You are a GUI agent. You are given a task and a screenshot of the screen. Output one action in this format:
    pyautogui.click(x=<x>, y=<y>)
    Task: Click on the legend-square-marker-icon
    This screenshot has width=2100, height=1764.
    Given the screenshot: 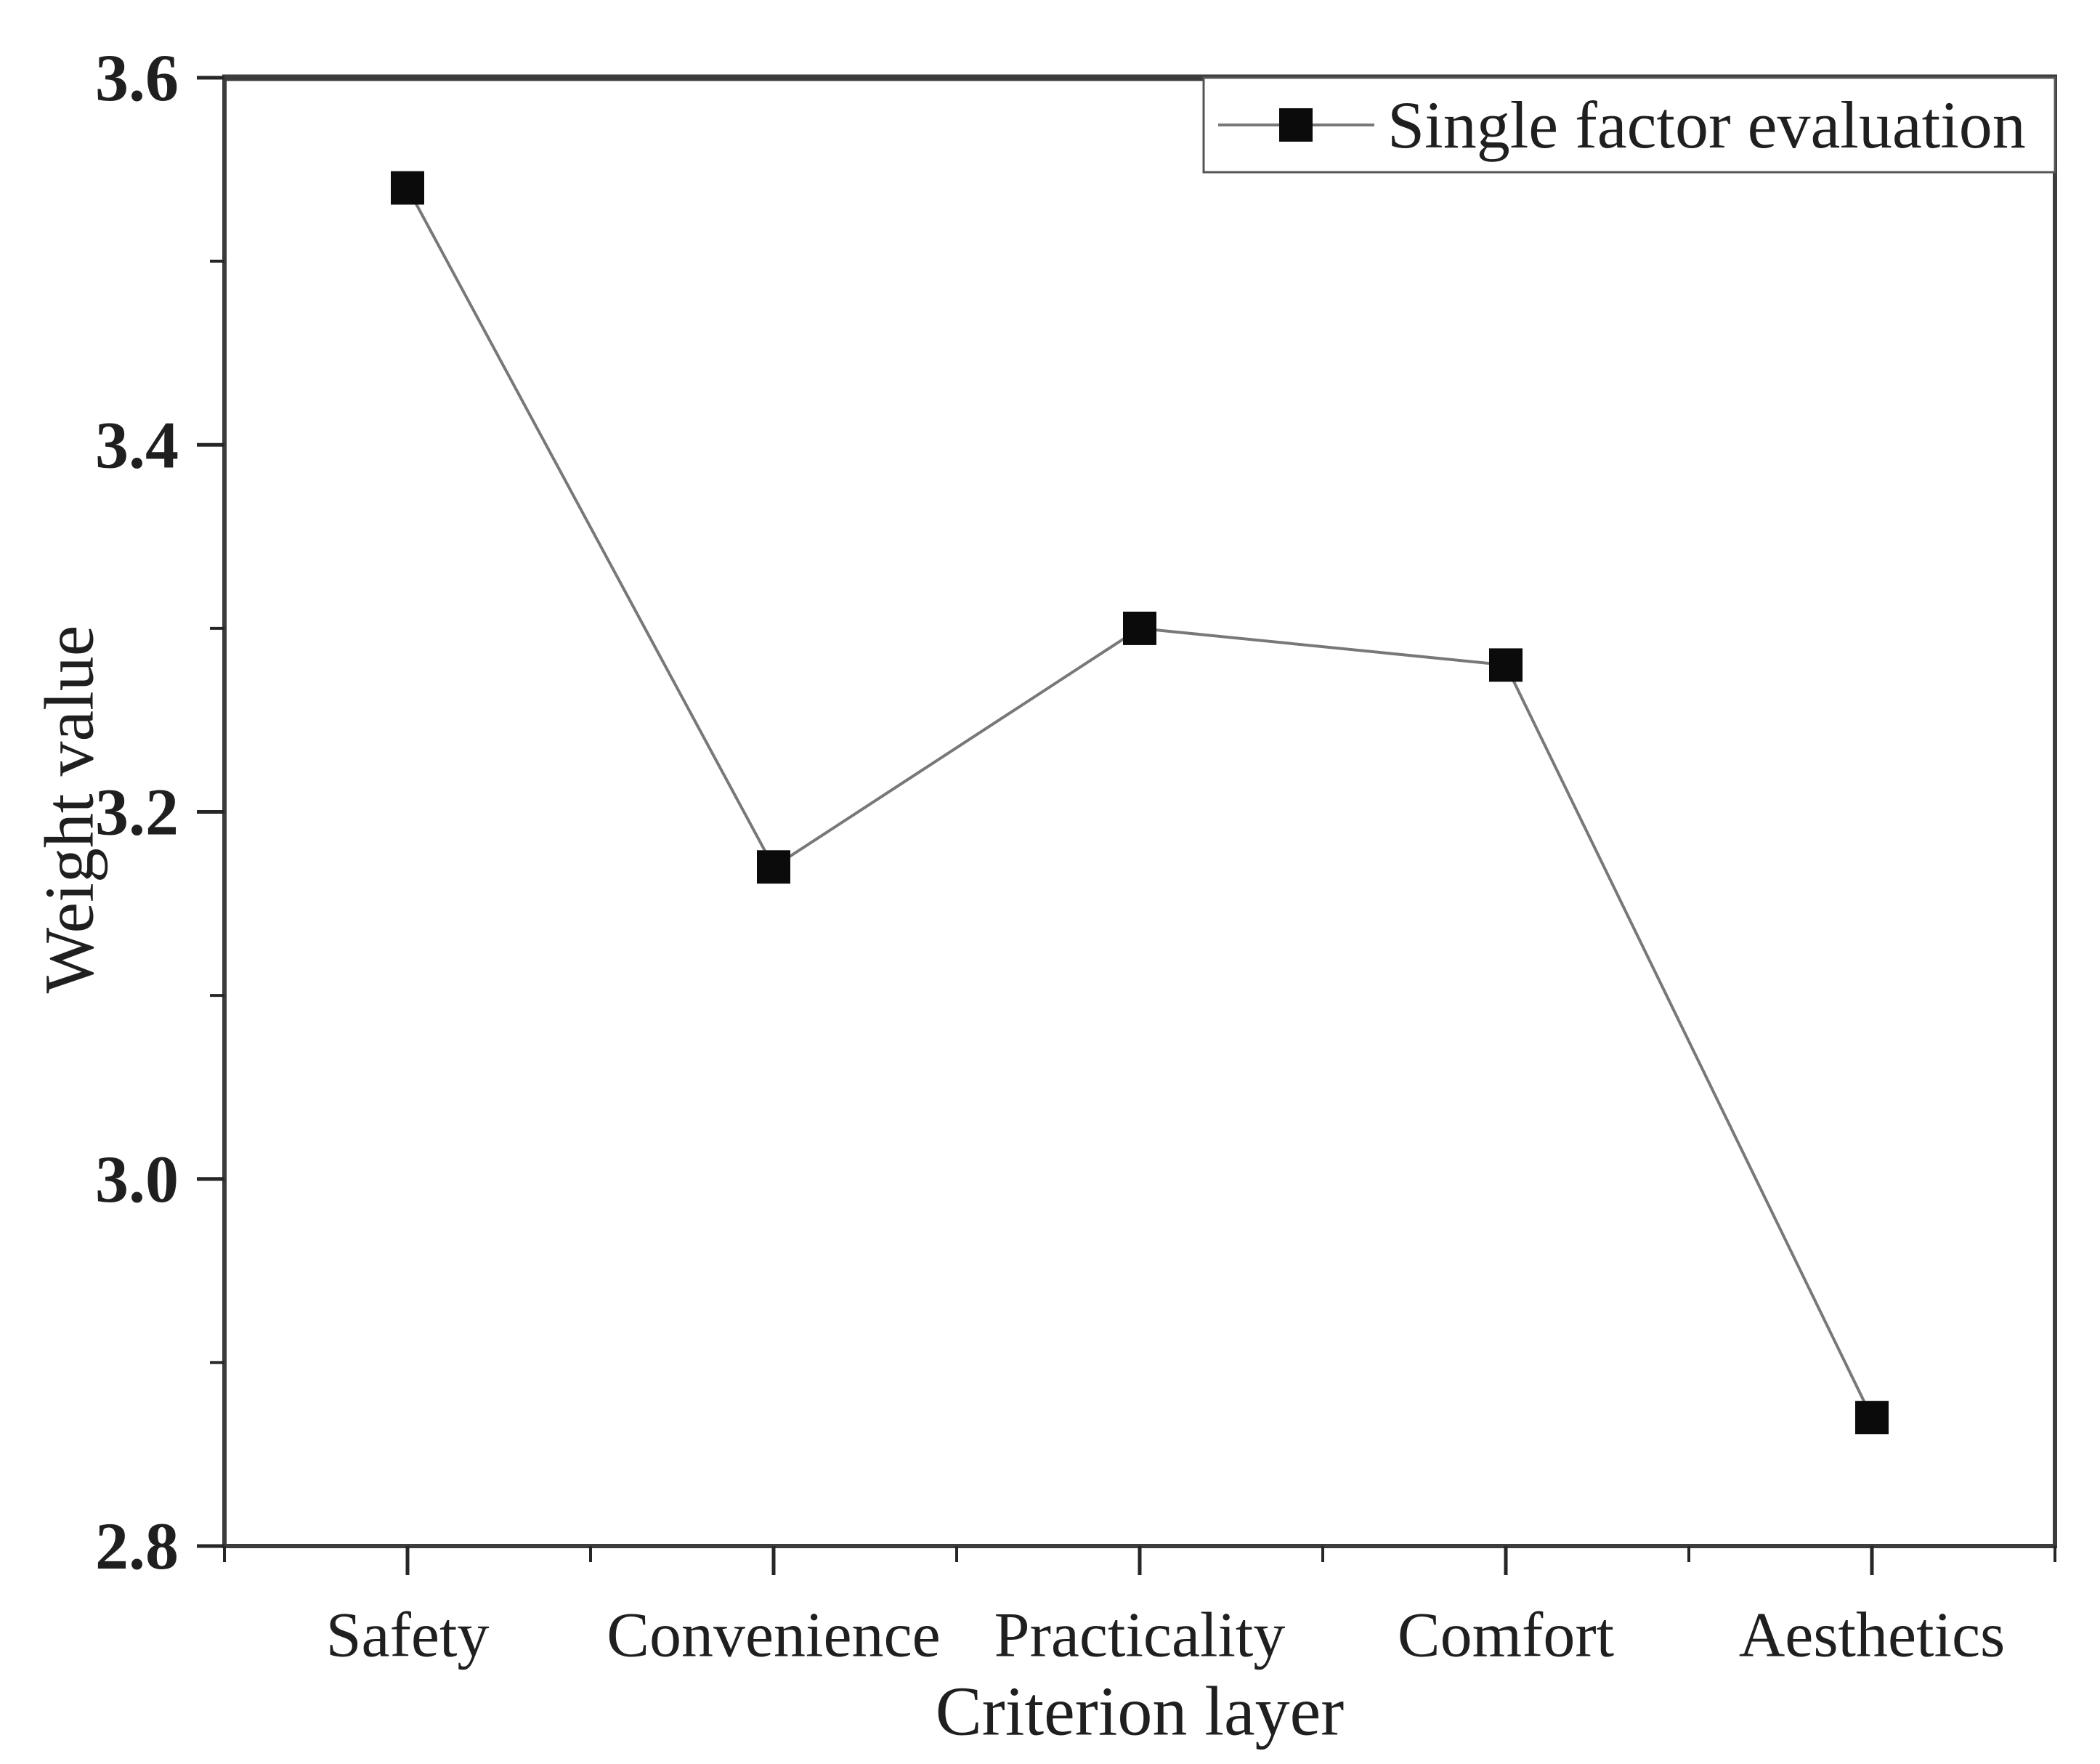 What is the action you would take?
    pyautogui.click(x=1296, y=125)
    